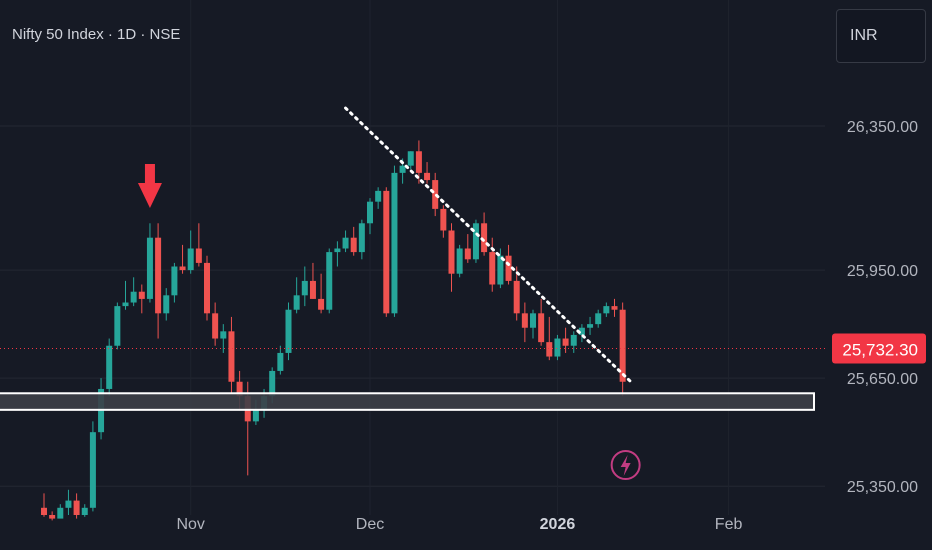 The width and height of the screenshot is (932, 550). Describe the element at coordinates (882, 271) in the screenshot. I see `y-tick-label: 25,950.00` at that location.